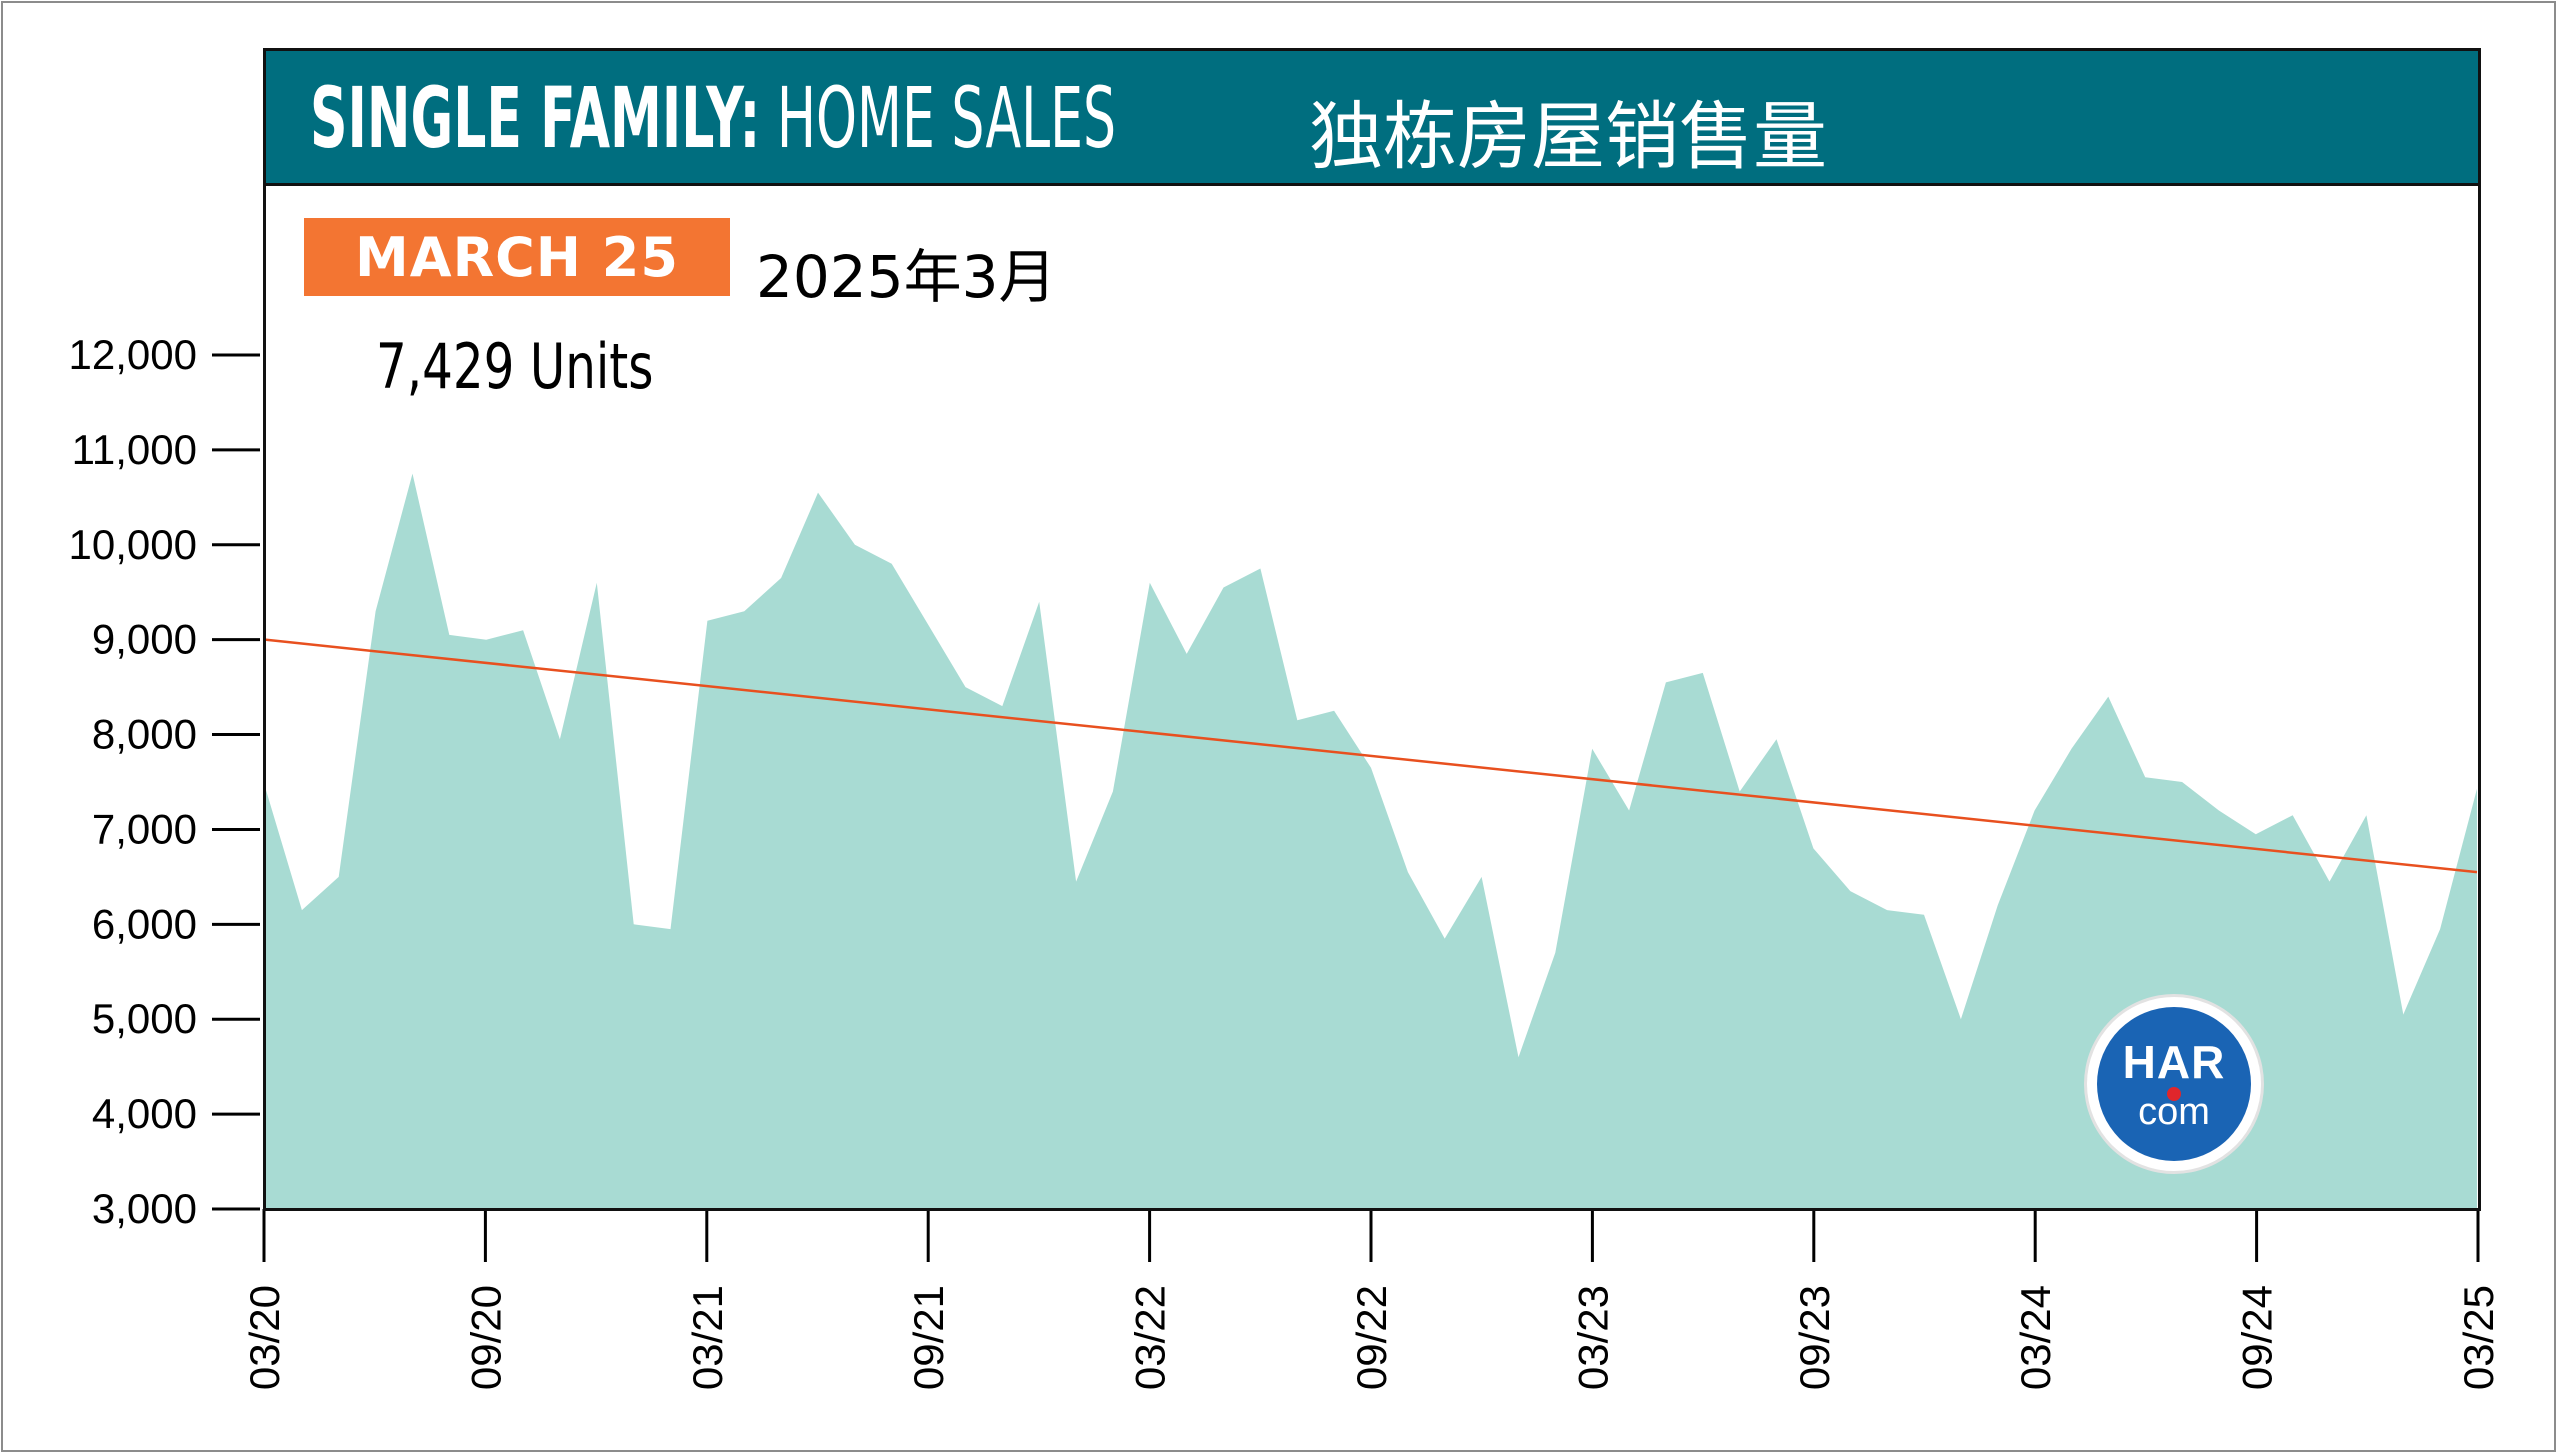 The image size is (2560, 1456). What do you see at coordinates (1814, 1337) in the screenshot?
I see `x-tick-label: 09/23` at bounding box center [1814, 1337].